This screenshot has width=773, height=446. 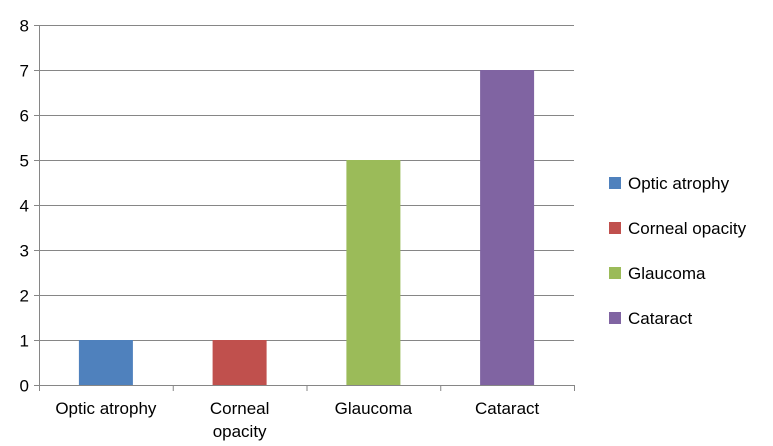 I want to click on bar-glaucoma, so click(x=373, y=272).